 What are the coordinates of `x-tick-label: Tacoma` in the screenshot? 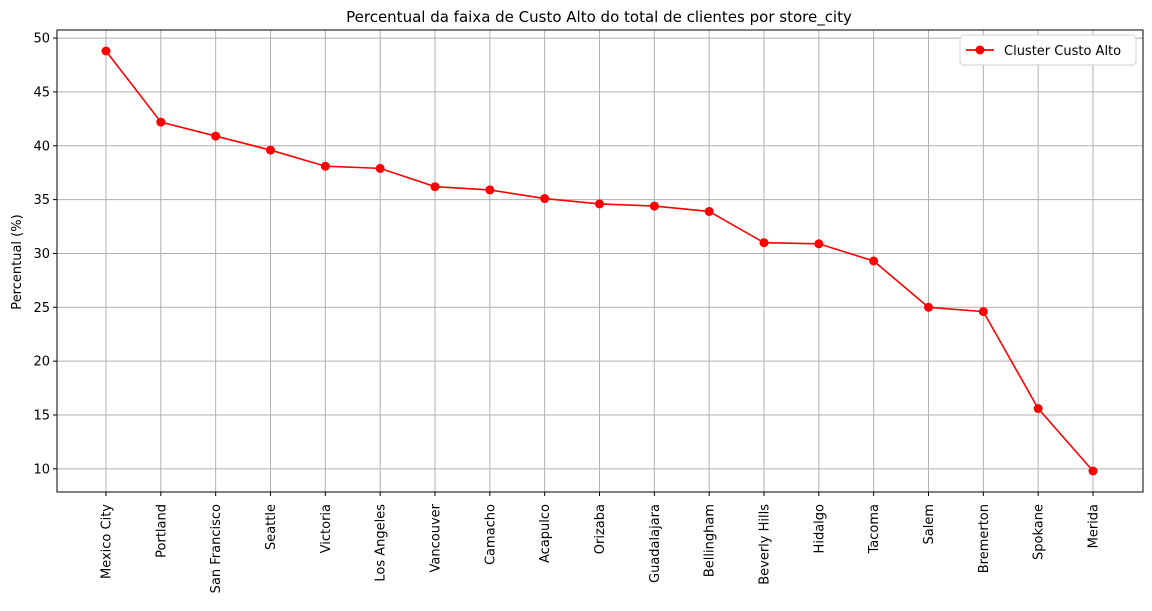 It's located at (874, 529).